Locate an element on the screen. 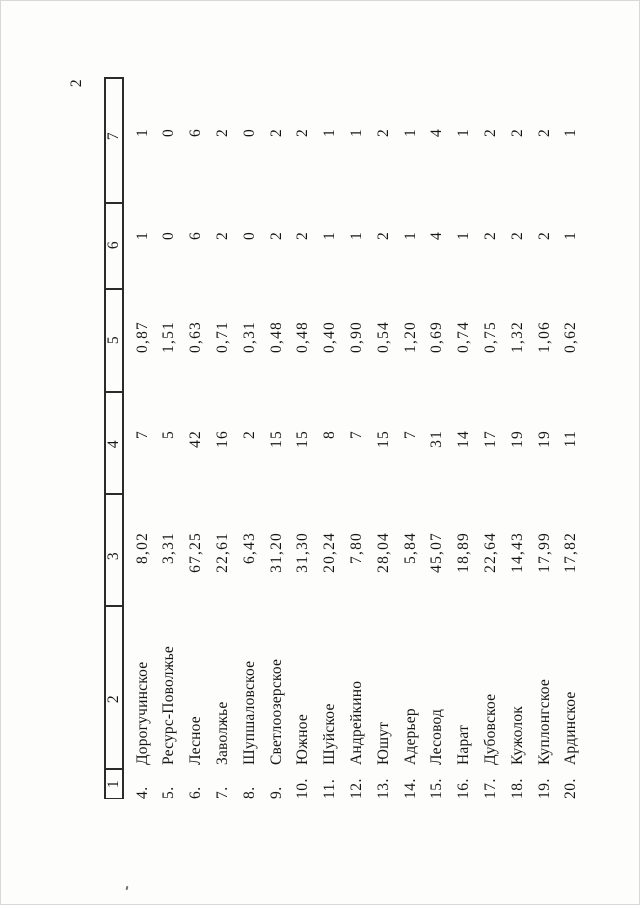  row-number: 11. is located at coordinates (330, 788).